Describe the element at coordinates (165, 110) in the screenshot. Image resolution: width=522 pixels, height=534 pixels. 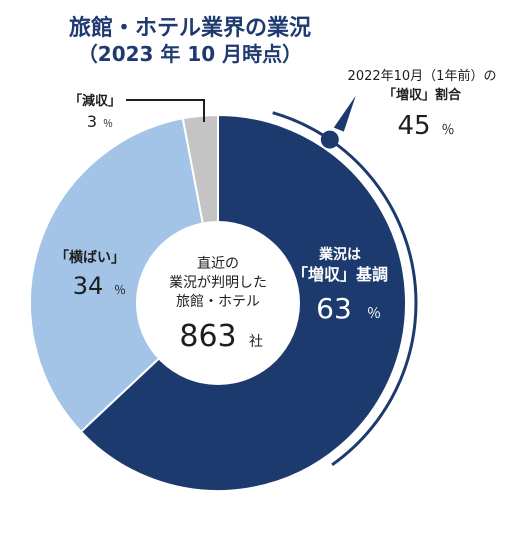
I see `decrease-leader-line` at that location.